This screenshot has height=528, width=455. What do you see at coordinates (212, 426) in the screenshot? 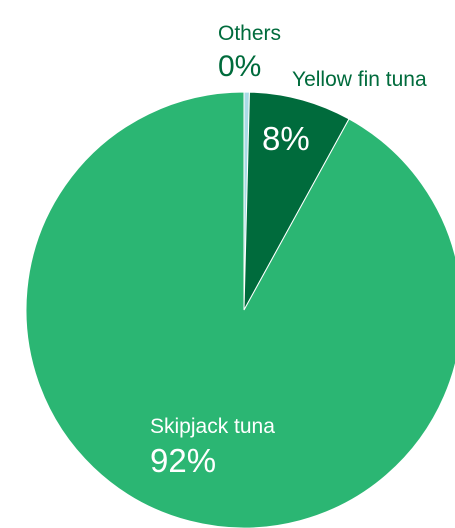
I see `skipjack-label: Skipjack tuna` at bounding box center [212, 426].